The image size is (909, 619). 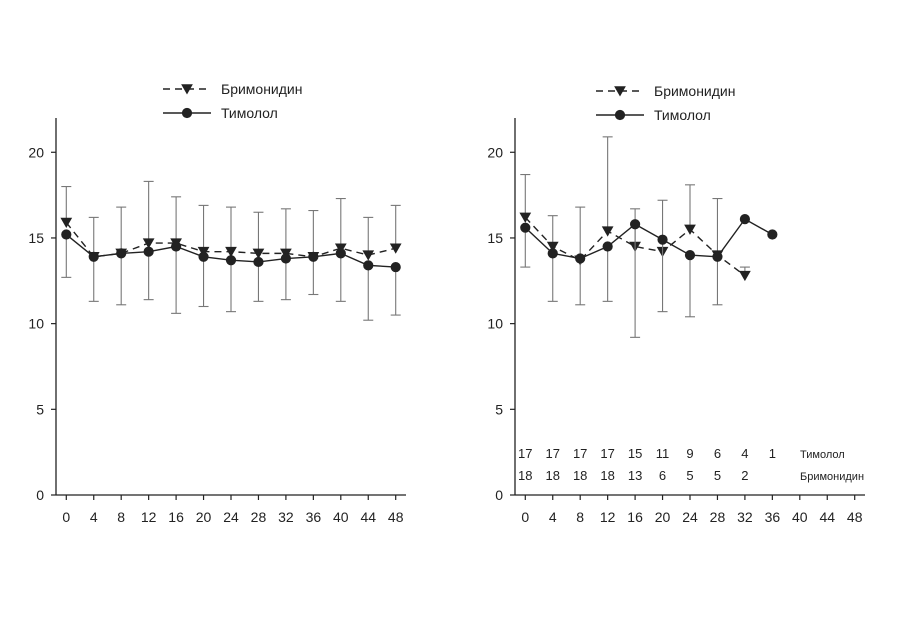 I want to click on count-value: 11, so click(x=663, y=453).